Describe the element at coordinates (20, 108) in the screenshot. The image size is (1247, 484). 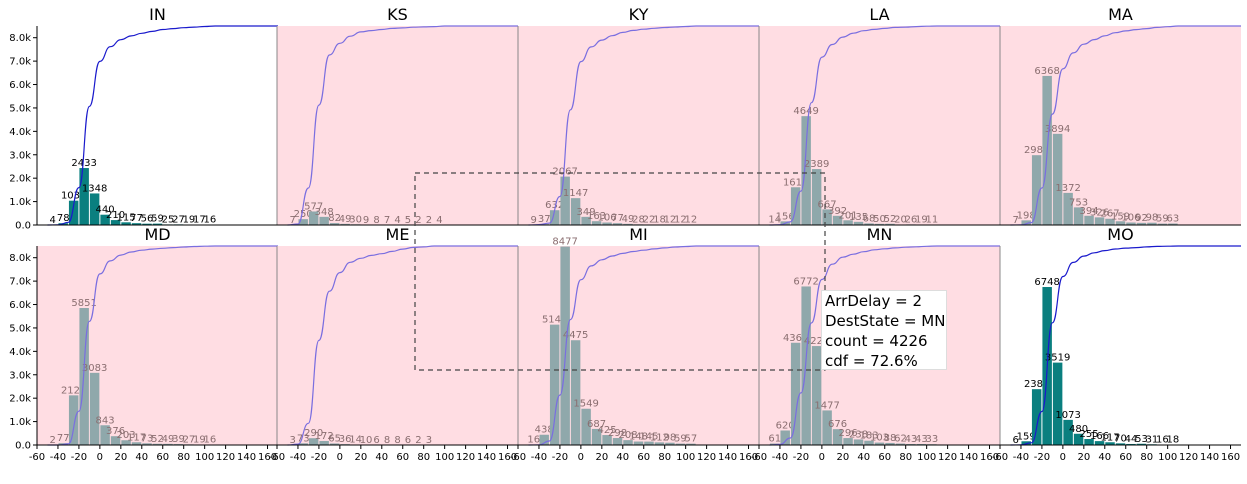
I see `y-tick-label: 5.0k` at that location.